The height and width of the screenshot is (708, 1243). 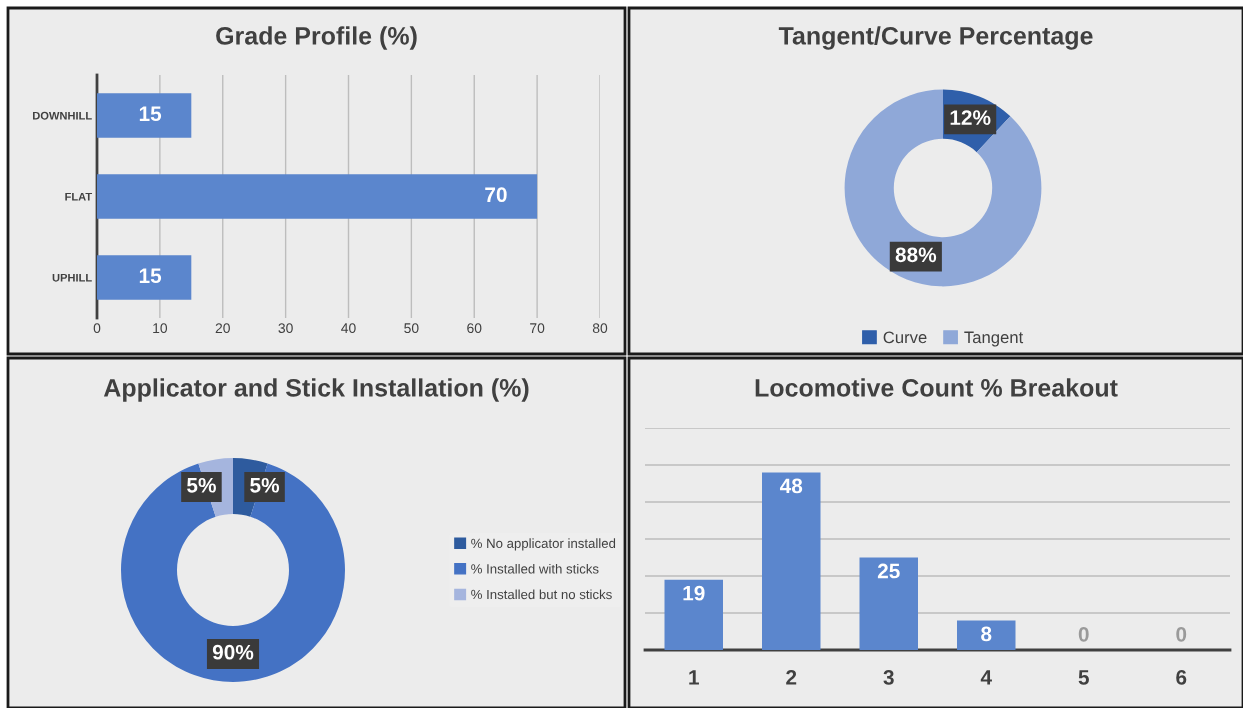 I want to click on y-tick-label: FLAT, so click(x=79, y=196).